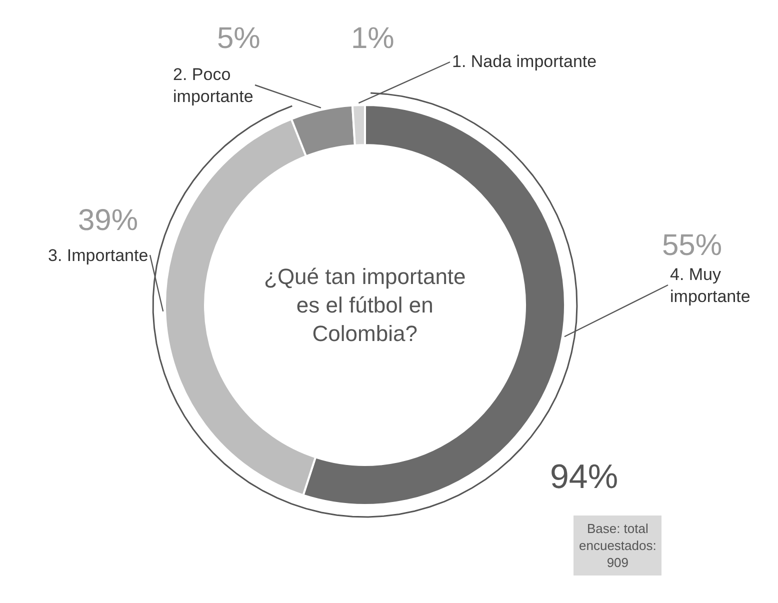 Image resolution: width=778 pixels, height=603 pixels. Describe the element at coordinates (710, 285) in the screenshot. I see `slice-label: 4. Muy importante` at that location.